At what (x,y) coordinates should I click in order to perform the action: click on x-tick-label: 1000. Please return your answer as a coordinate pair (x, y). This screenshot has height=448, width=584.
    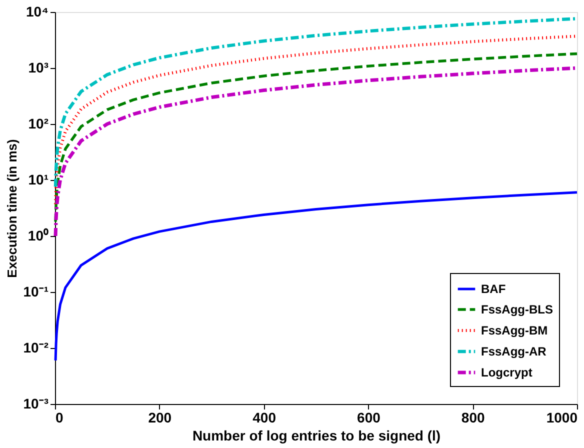
    Looking at the image, I should click on (562, 418).